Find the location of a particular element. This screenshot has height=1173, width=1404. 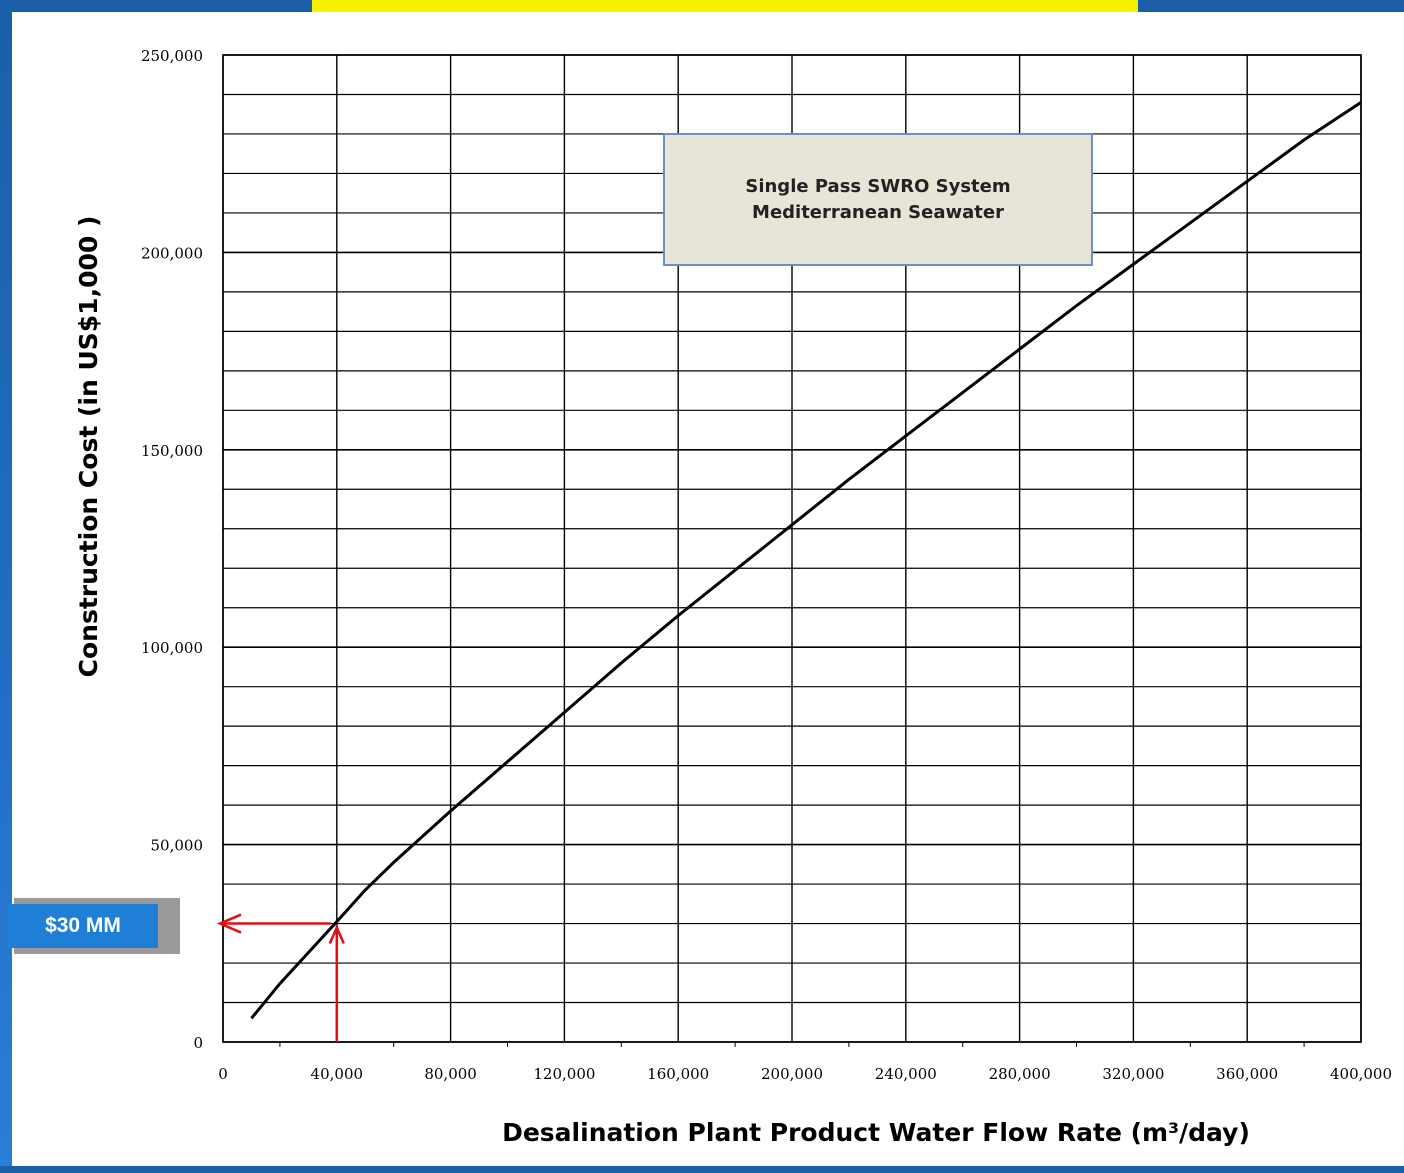

slide-frame-left is located at coordinates (6, 586).